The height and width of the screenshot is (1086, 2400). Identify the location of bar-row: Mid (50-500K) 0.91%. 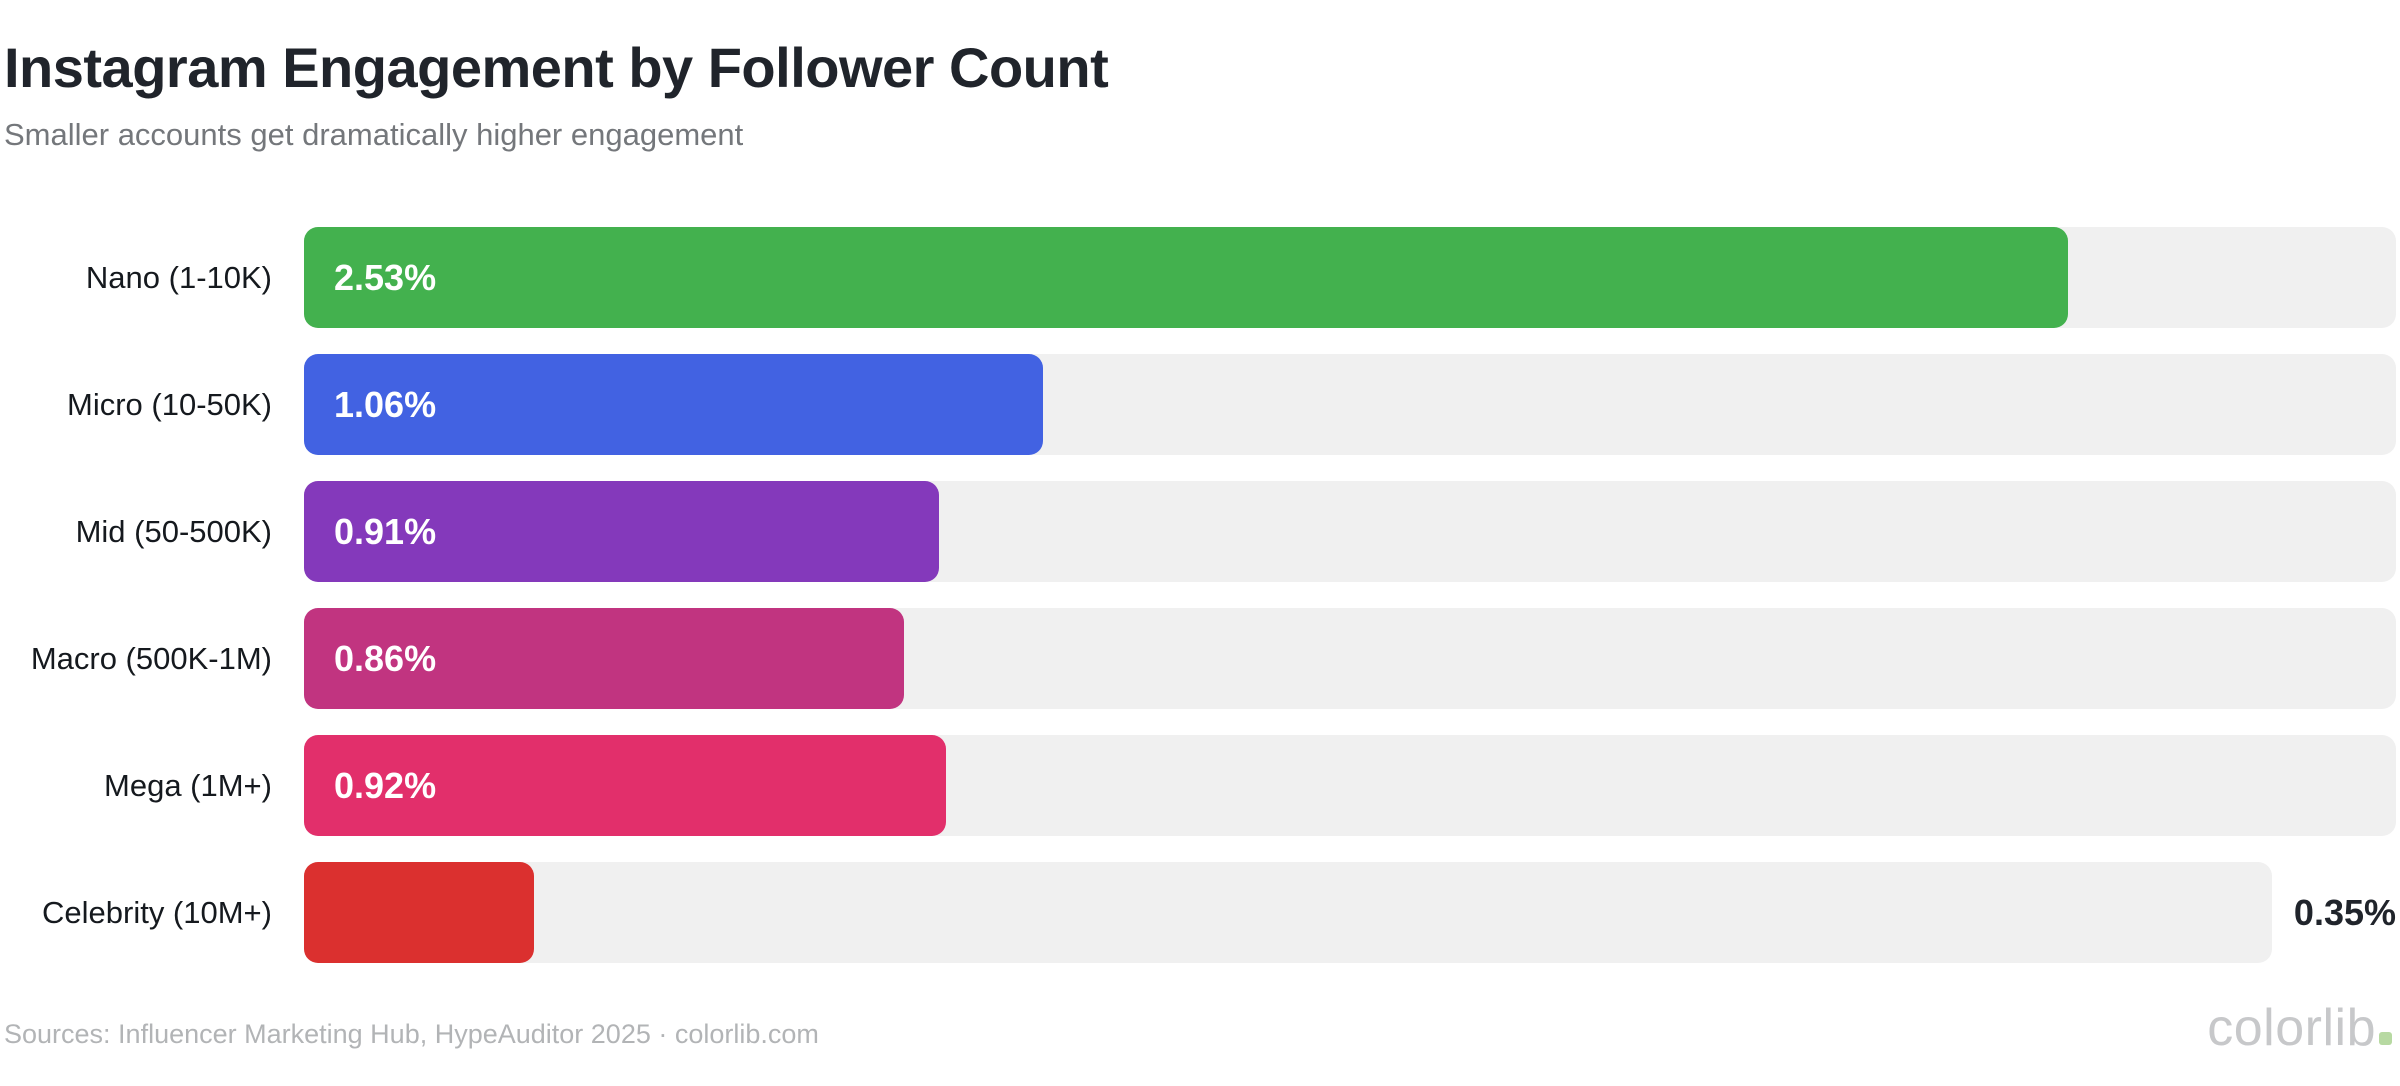
(1200, 532).